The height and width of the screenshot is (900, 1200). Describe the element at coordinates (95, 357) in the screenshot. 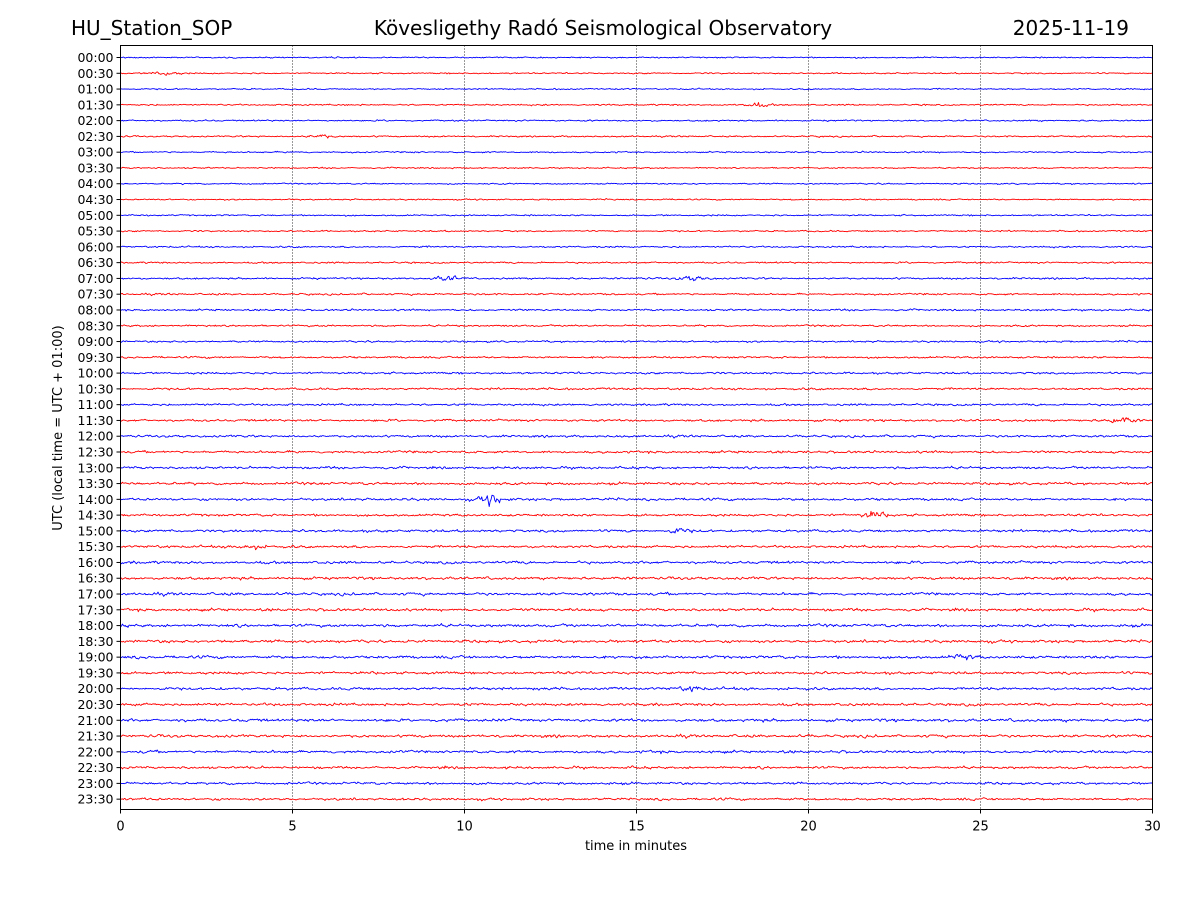

I see `row-time-label: 09:30` at that location.